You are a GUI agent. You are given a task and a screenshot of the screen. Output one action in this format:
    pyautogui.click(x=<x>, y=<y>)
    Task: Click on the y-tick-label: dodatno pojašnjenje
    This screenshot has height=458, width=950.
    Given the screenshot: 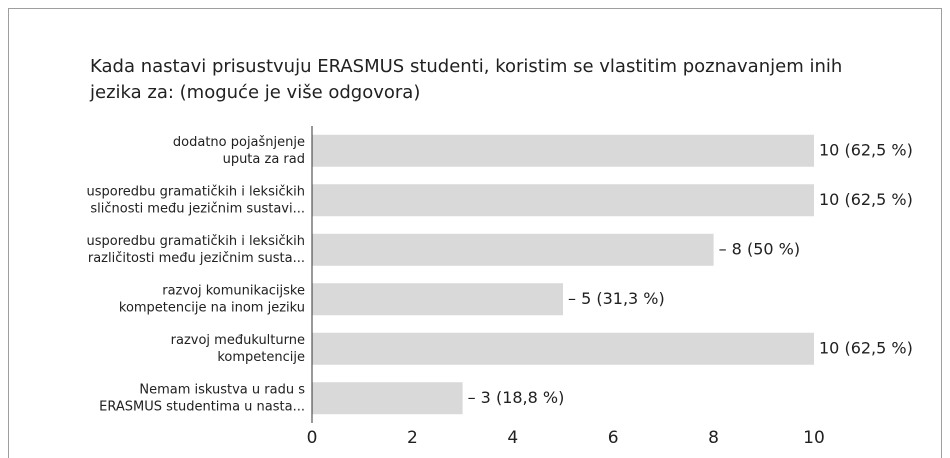 What is the action you would take?
    pyautogui.click(x=239, y=142)
    